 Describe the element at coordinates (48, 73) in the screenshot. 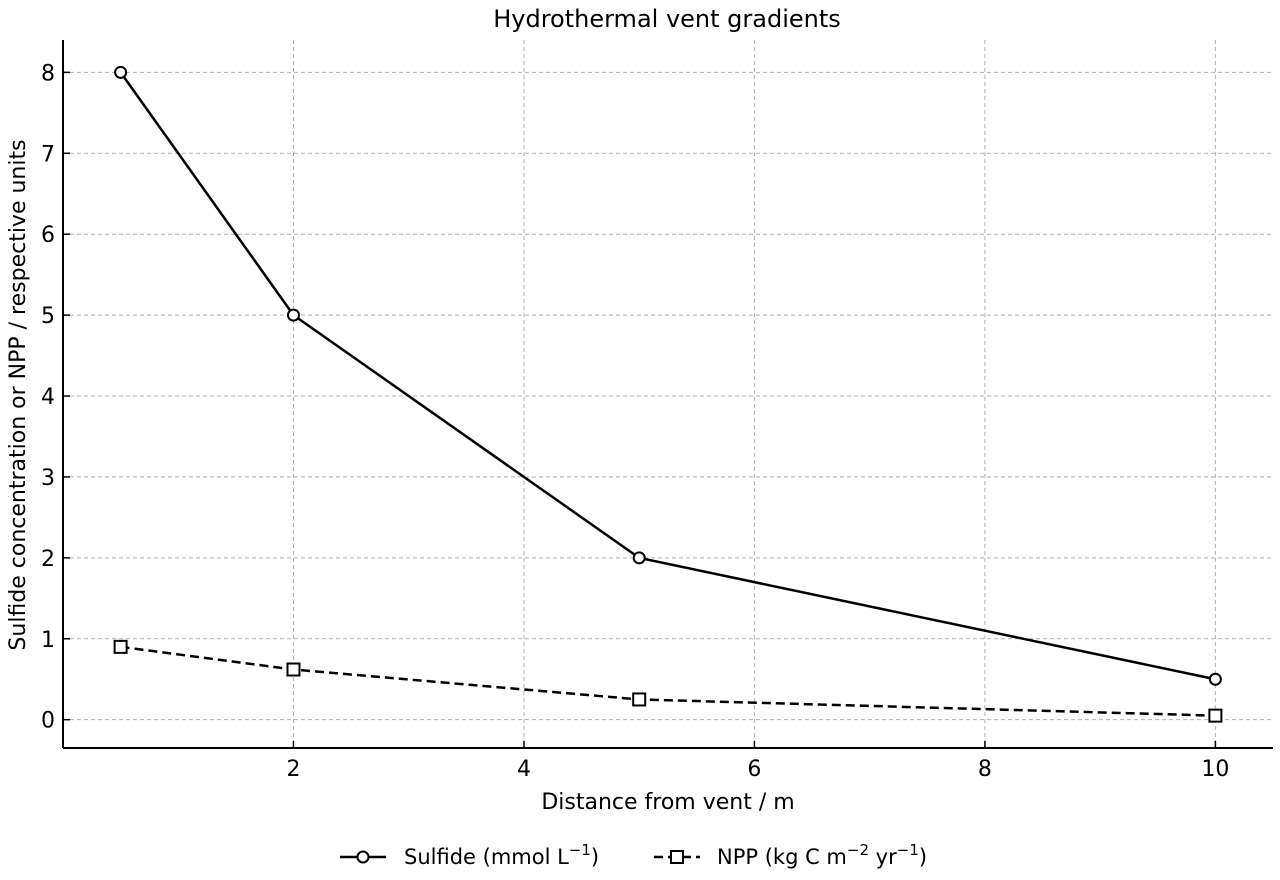

I see `y-tick-label: 8` at that location.